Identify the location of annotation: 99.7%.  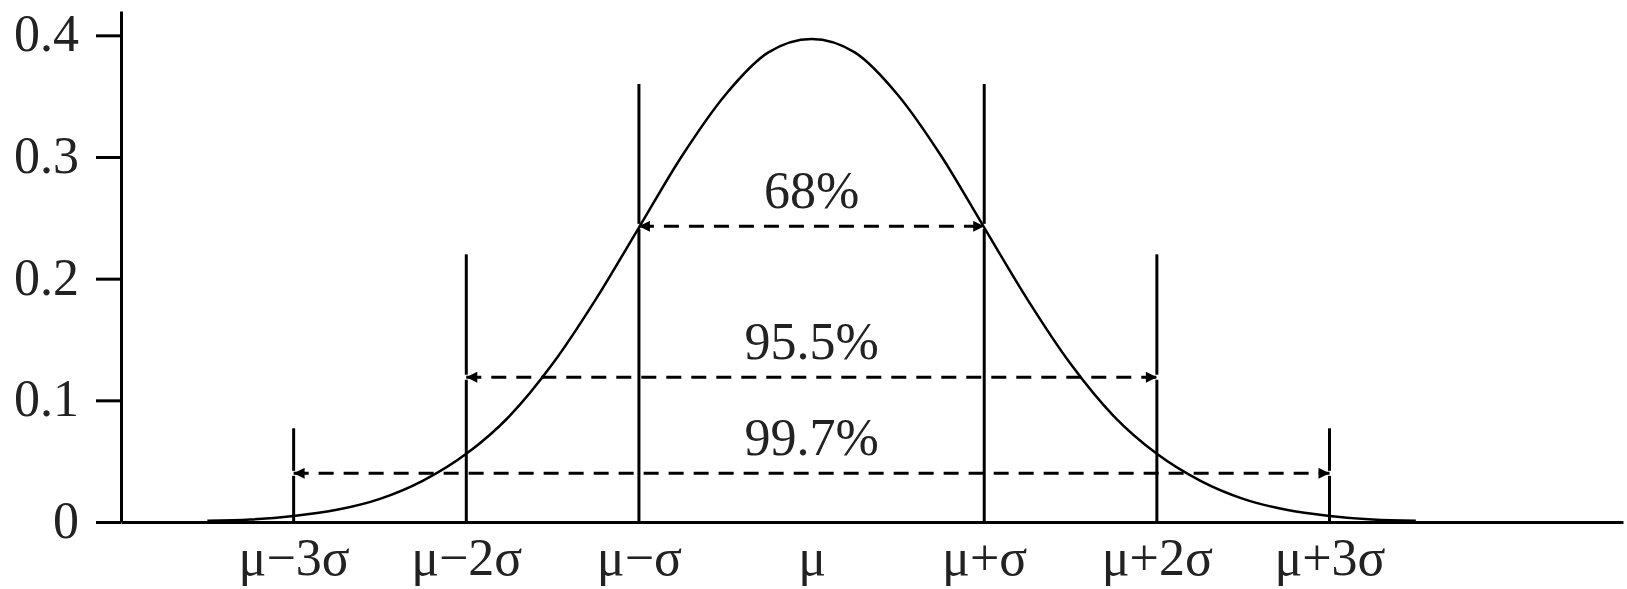
(811, 438).